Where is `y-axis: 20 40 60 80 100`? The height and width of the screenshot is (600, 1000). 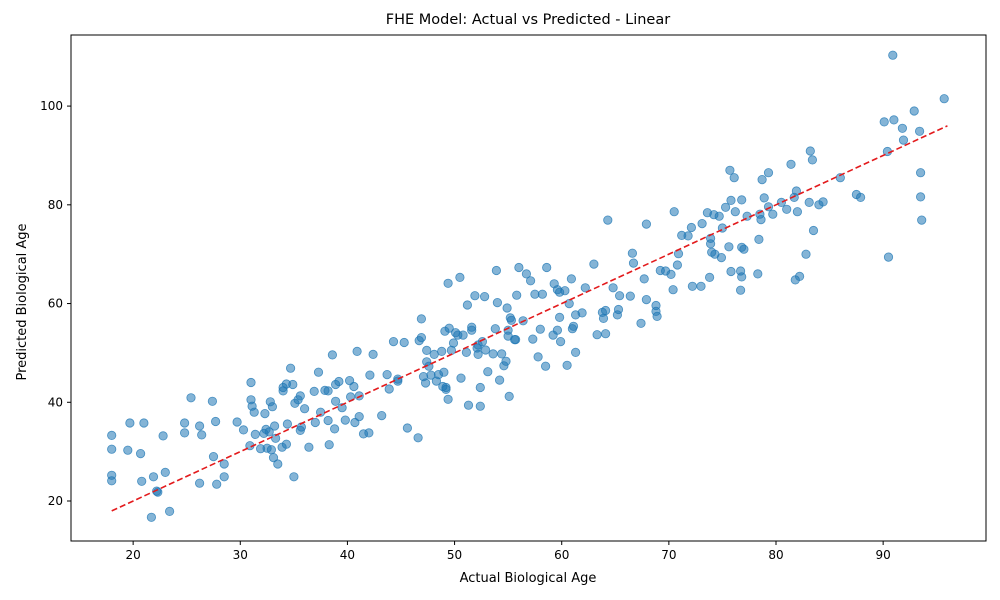
y-axis: 20 40 60 80 100 is located at coordinates (55, 303).